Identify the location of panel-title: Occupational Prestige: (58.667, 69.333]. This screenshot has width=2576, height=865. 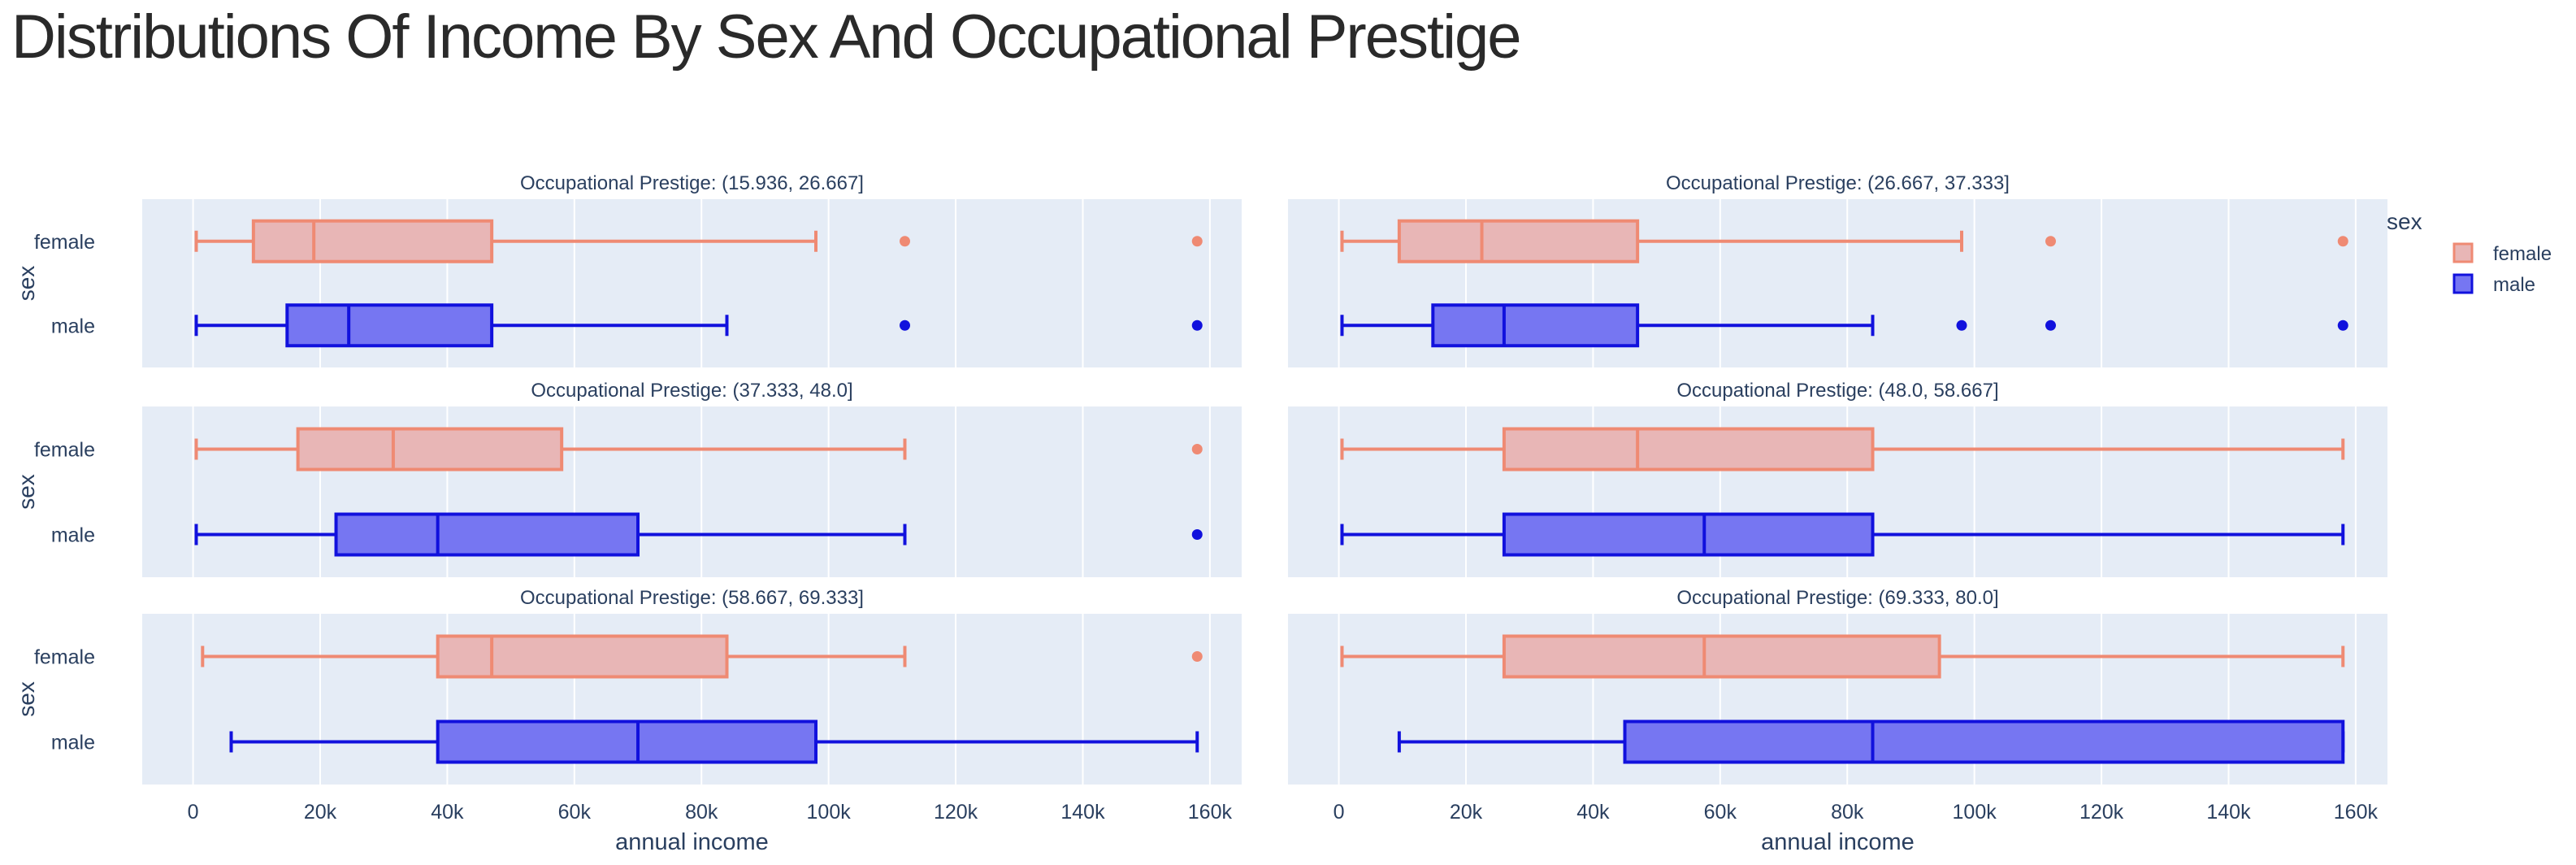
(692, 598).